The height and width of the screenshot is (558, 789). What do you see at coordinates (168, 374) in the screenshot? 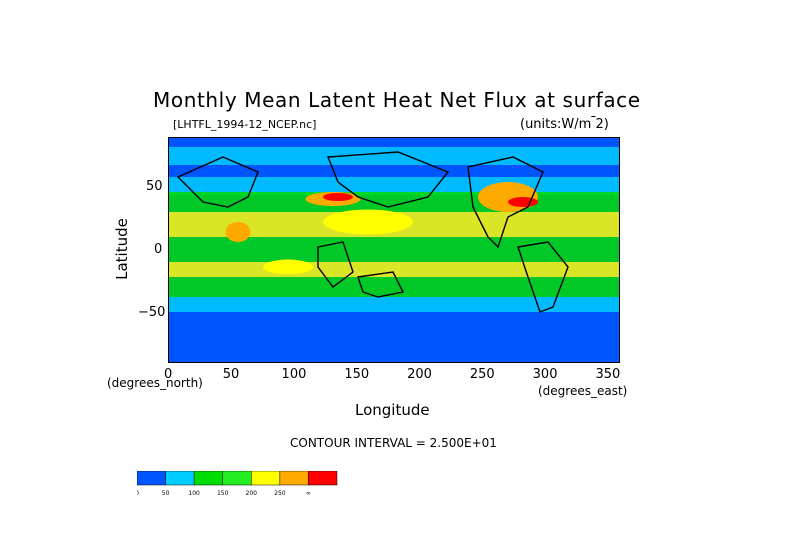
I see `x-tick-label: 0` at bounding box center [168, 374].